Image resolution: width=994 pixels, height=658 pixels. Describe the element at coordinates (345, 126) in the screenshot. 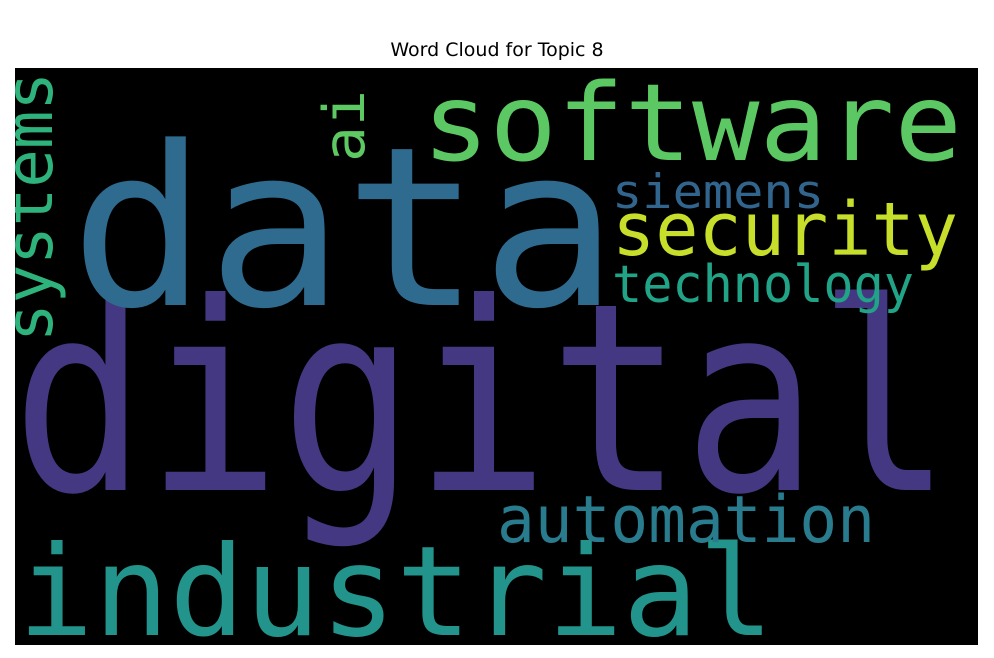

I see `word-ai: ai` at that location.